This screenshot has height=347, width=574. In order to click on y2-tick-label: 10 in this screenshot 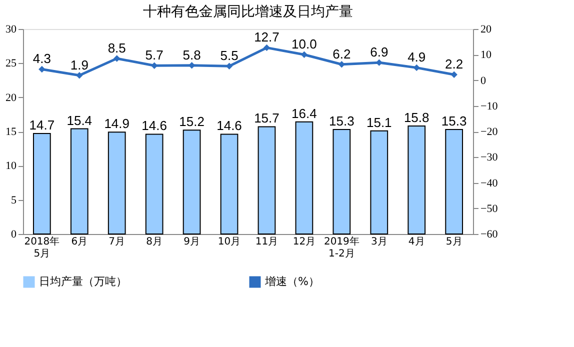, I will do `click(486, 55)`.